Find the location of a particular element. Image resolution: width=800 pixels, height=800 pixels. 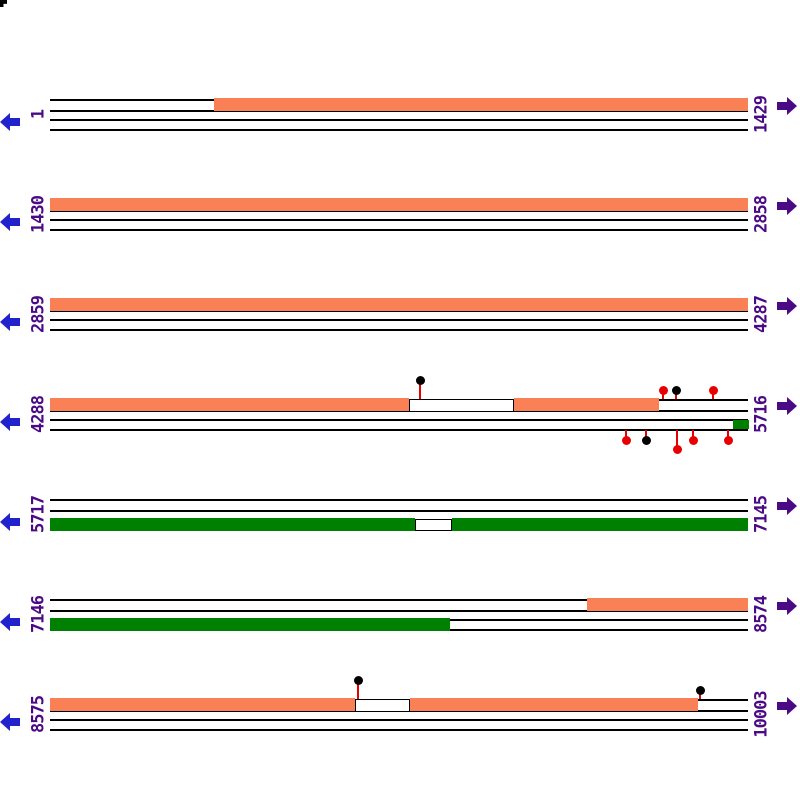

row-end-coordinate: 4287 is located at coordinates (761, 314).